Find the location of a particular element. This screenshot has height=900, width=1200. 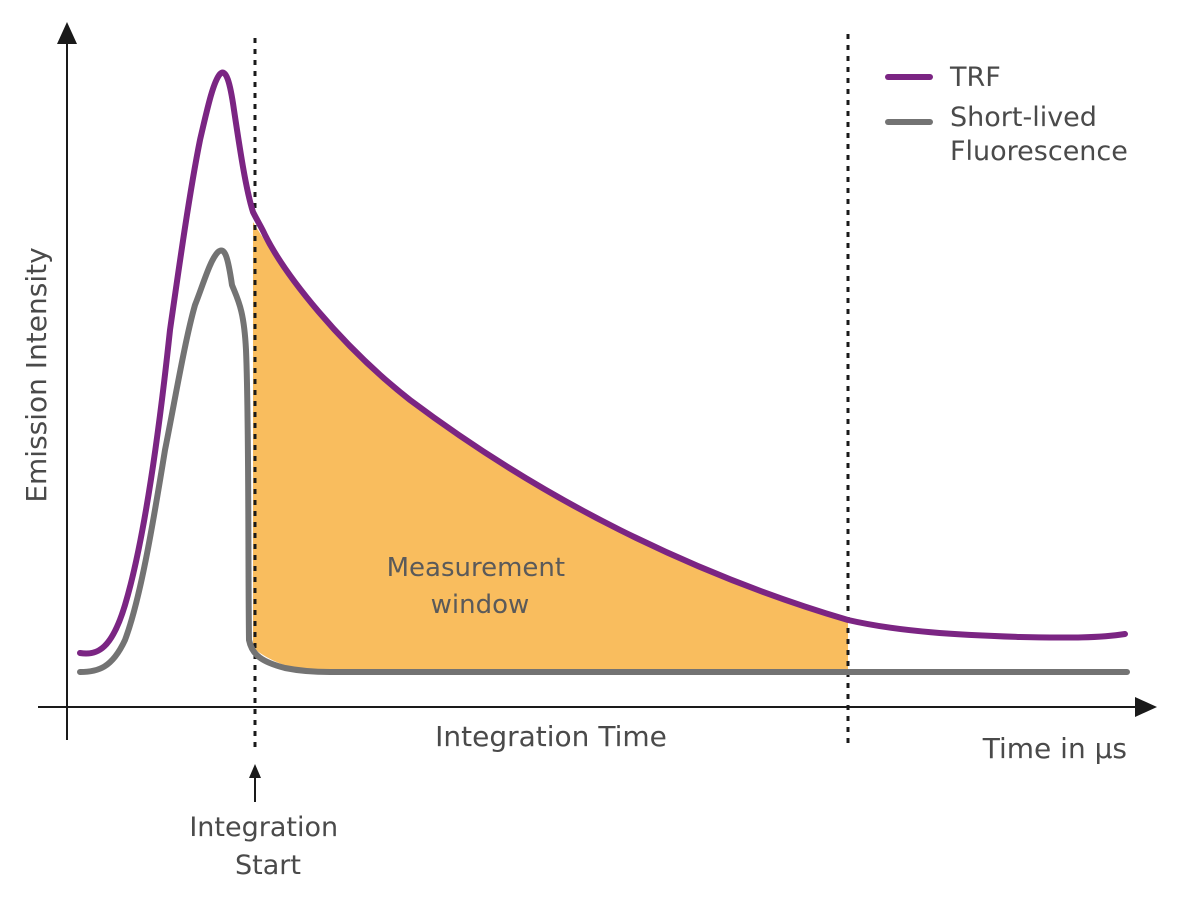

y-axis-arrow-icon is located at coordinates (67, 33).